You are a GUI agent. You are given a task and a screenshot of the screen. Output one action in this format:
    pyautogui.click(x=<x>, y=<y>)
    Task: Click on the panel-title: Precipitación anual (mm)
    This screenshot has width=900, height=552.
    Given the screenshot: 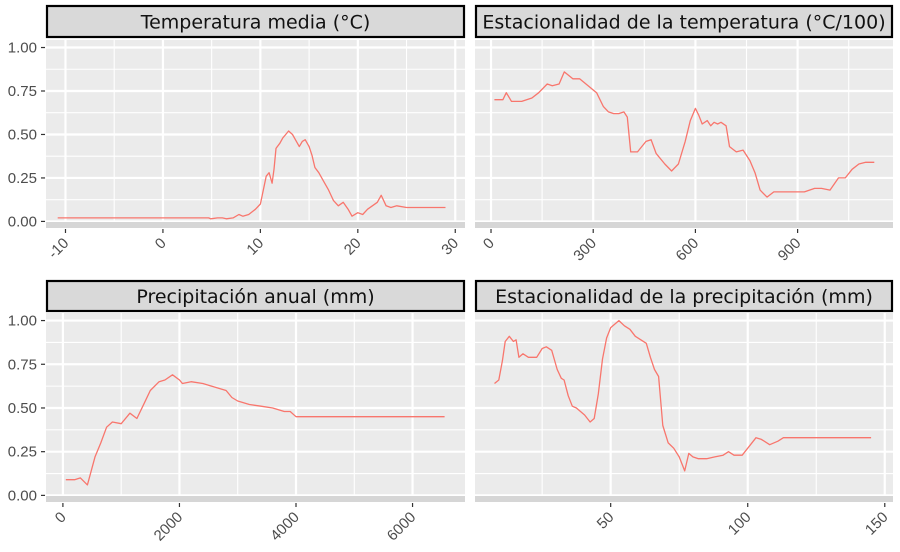 What is the action you would take?
    pyautogui.click(x=255, y=297)
    